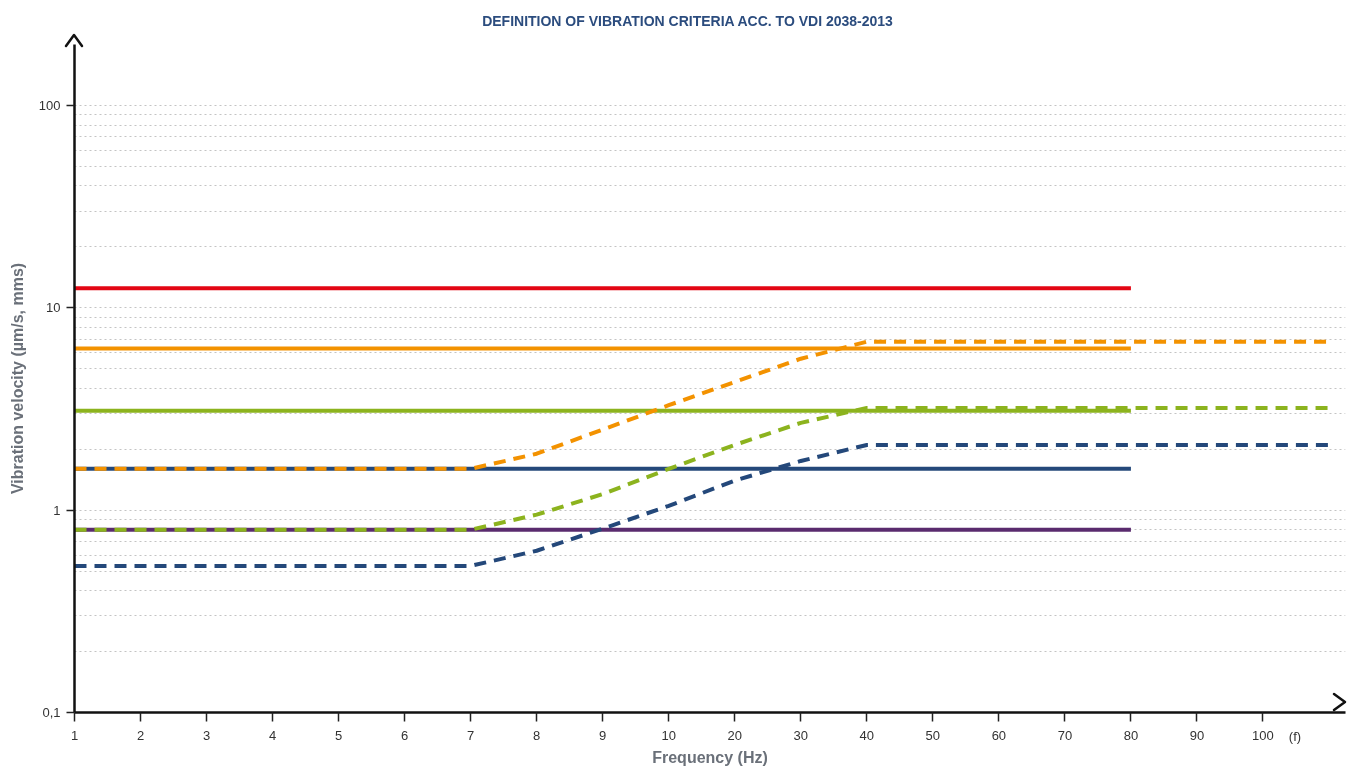 This screenshot has width=1365, height=771. I want to click on y-tick-label: 0,1, so click(51, 712).